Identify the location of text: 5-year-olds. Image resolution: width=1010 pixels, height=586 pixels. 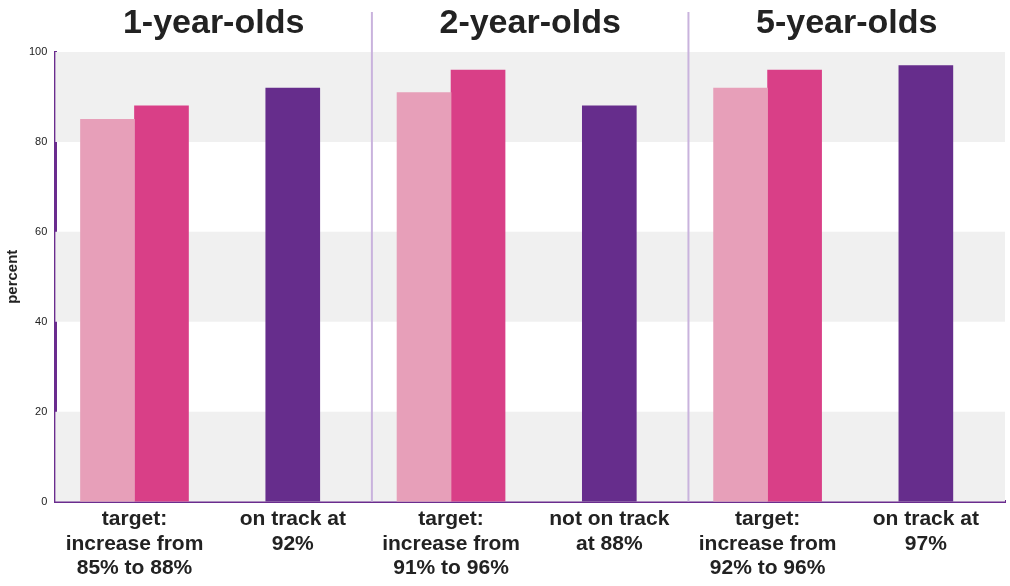
(847, 21).